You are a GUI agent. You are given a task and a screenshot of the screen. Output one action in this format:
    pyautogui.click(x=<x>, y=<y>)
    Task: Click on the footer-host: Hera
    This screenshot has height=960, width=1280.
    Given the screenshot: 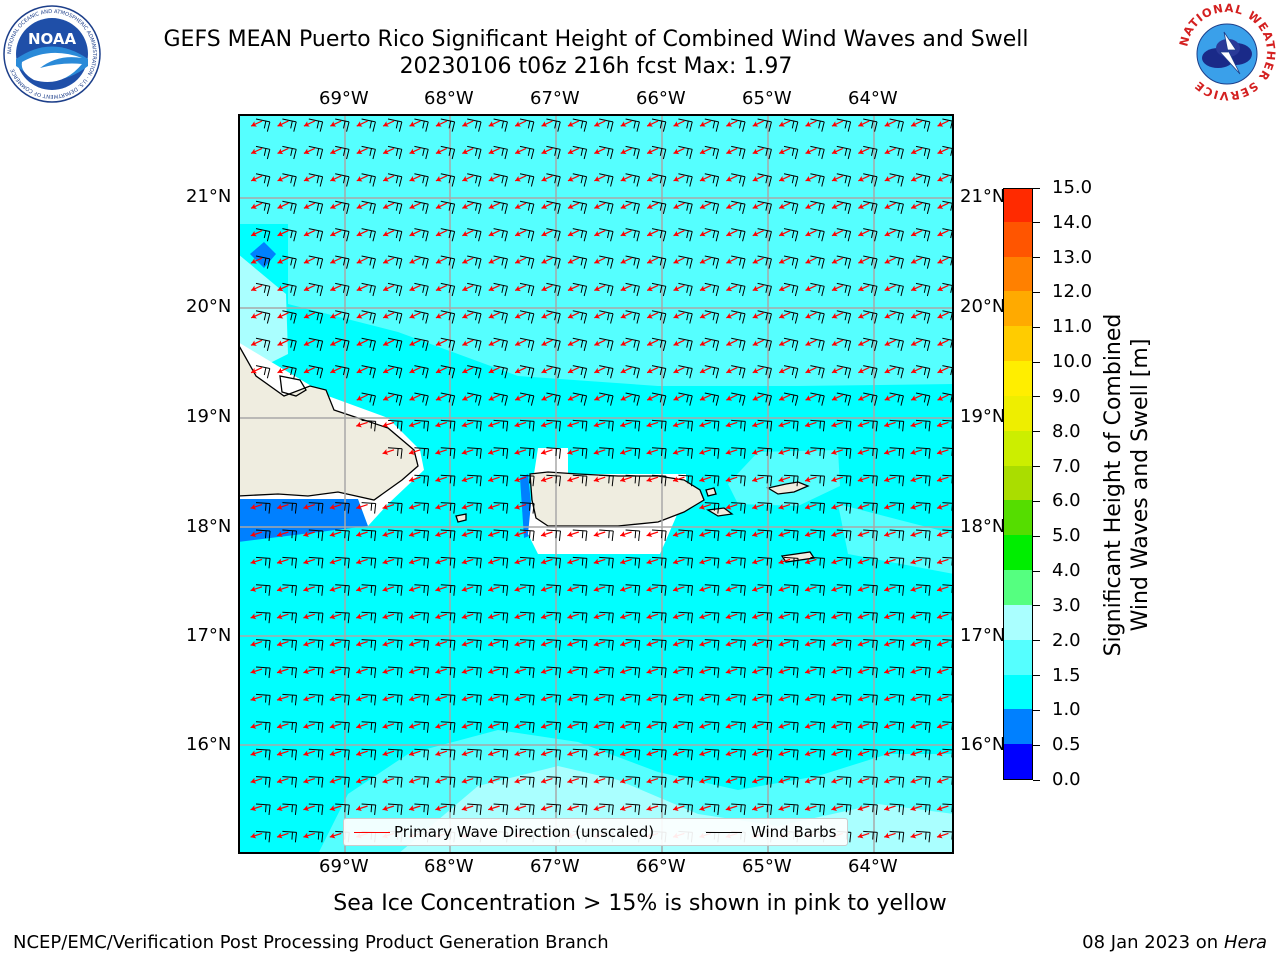 What is the action you would take?
    pyautogui.click(x=1245, y=942)
    